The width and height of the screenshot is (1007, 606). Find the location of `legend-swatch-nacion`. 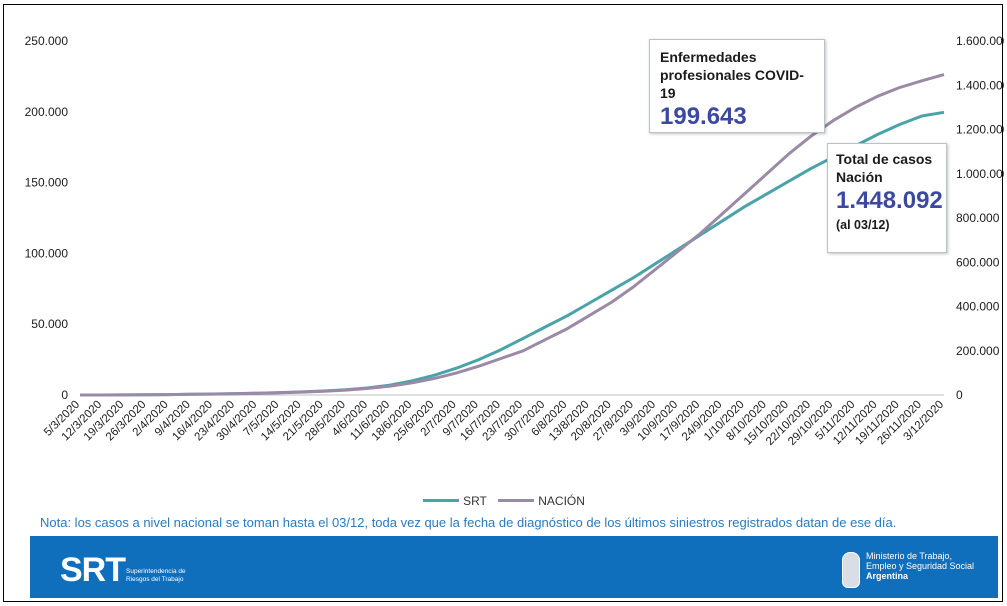

legend-swatch-nacion is located at coordinates (516, 500).